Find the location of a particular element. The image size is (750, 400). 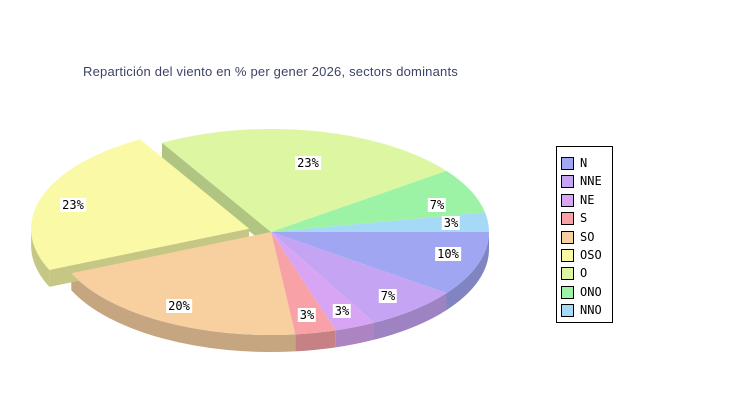

legend-item-N: N is located at coordinates (586, 163).